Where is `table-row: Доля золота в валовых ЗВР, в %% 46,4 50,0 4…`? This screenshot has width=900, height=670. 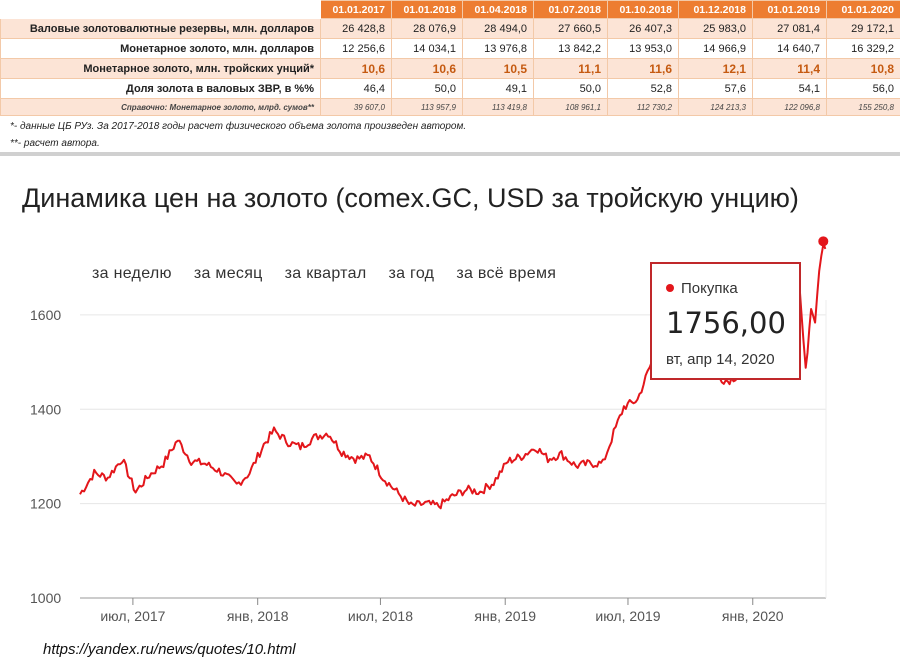 table-row: Доля золота в валовых ЗВР, в %% 46,4 50,0 4… is located at coordinates (450, 88).